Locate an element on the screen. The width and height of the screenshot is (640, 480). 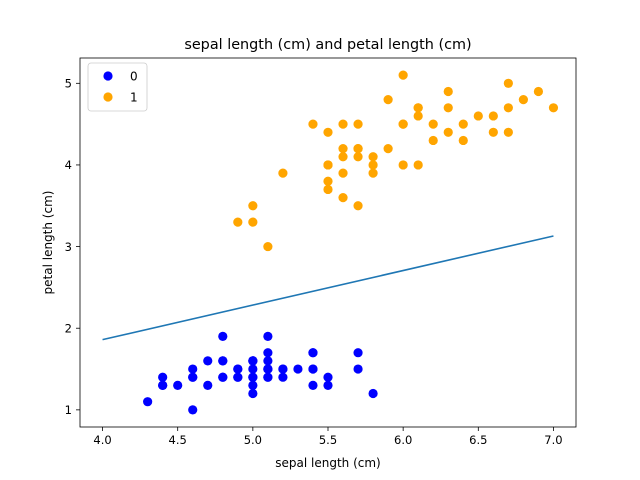
y-tick-label: 5 is located at coordinates (68, 84).